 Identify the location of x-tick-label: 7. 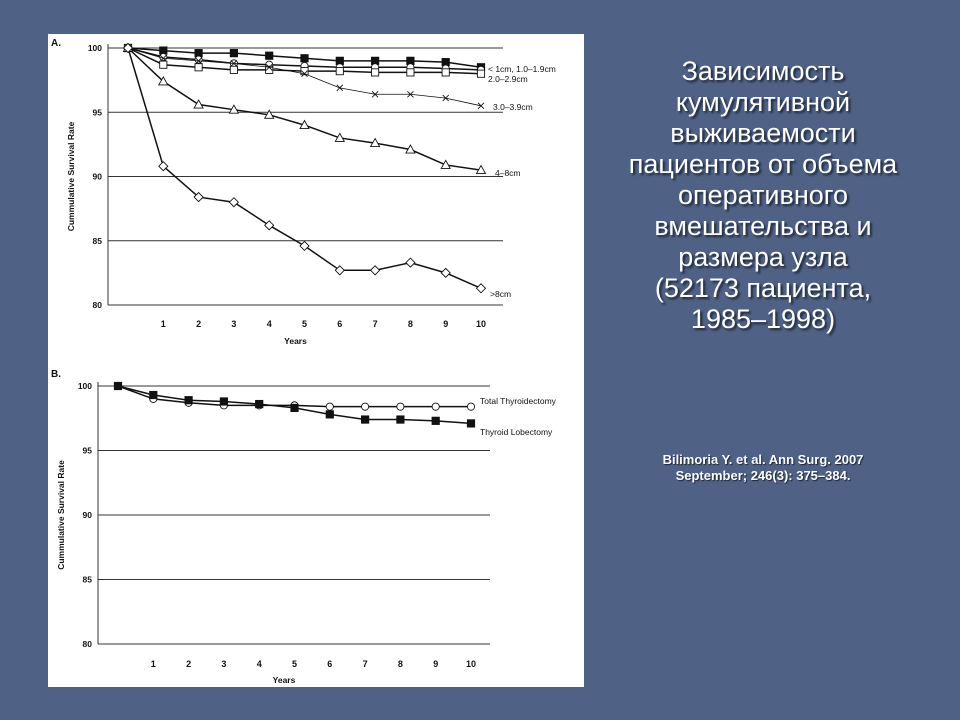
(365, 664).